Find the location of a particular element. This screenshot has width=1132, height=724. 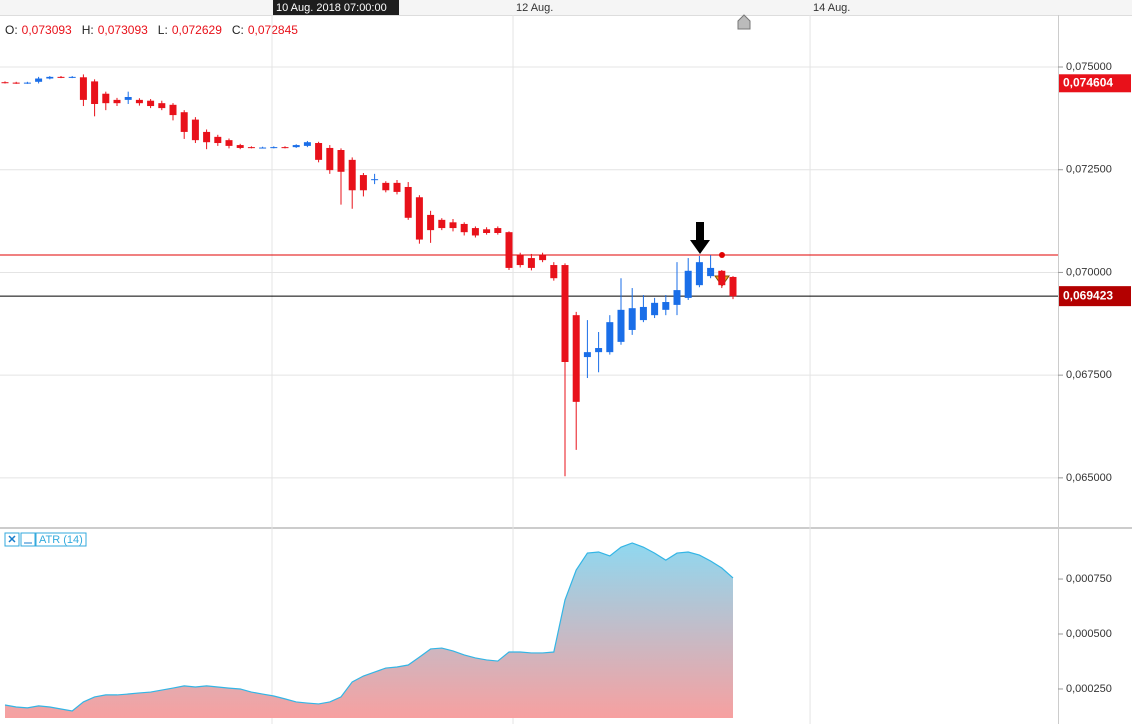

close-indicator is located at coordinates (12, 539).